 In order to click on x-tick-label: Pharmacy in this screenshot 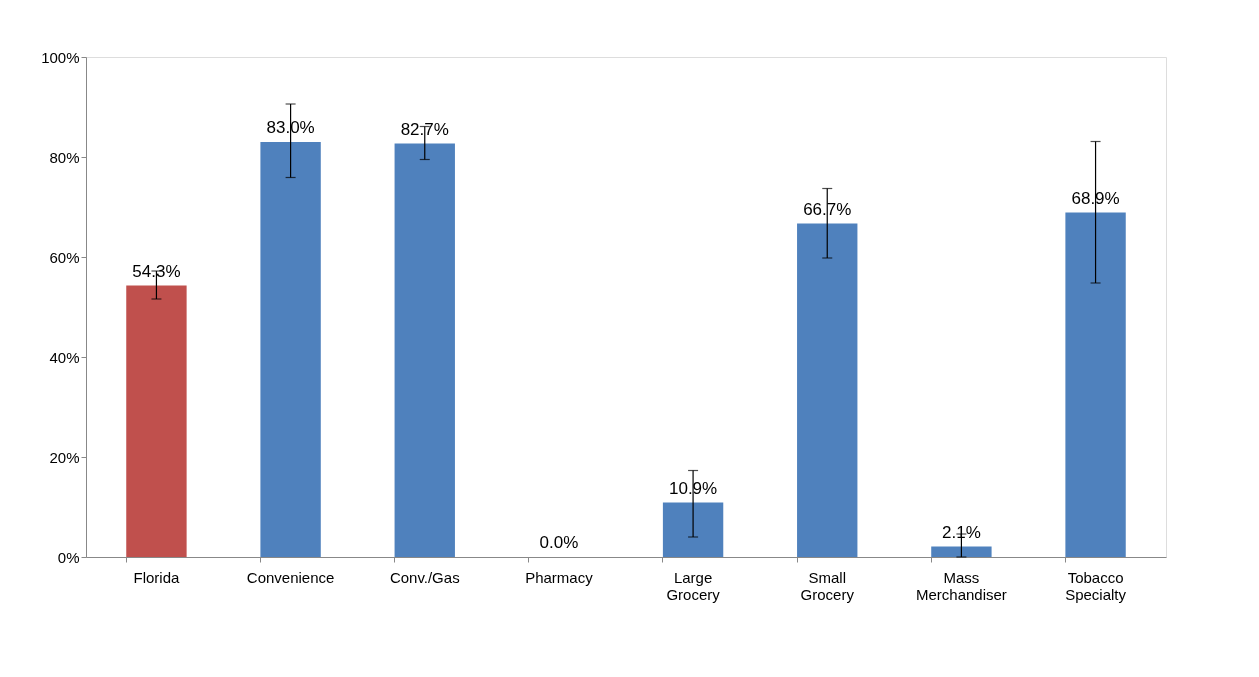, I will do `click(559, 577)`.